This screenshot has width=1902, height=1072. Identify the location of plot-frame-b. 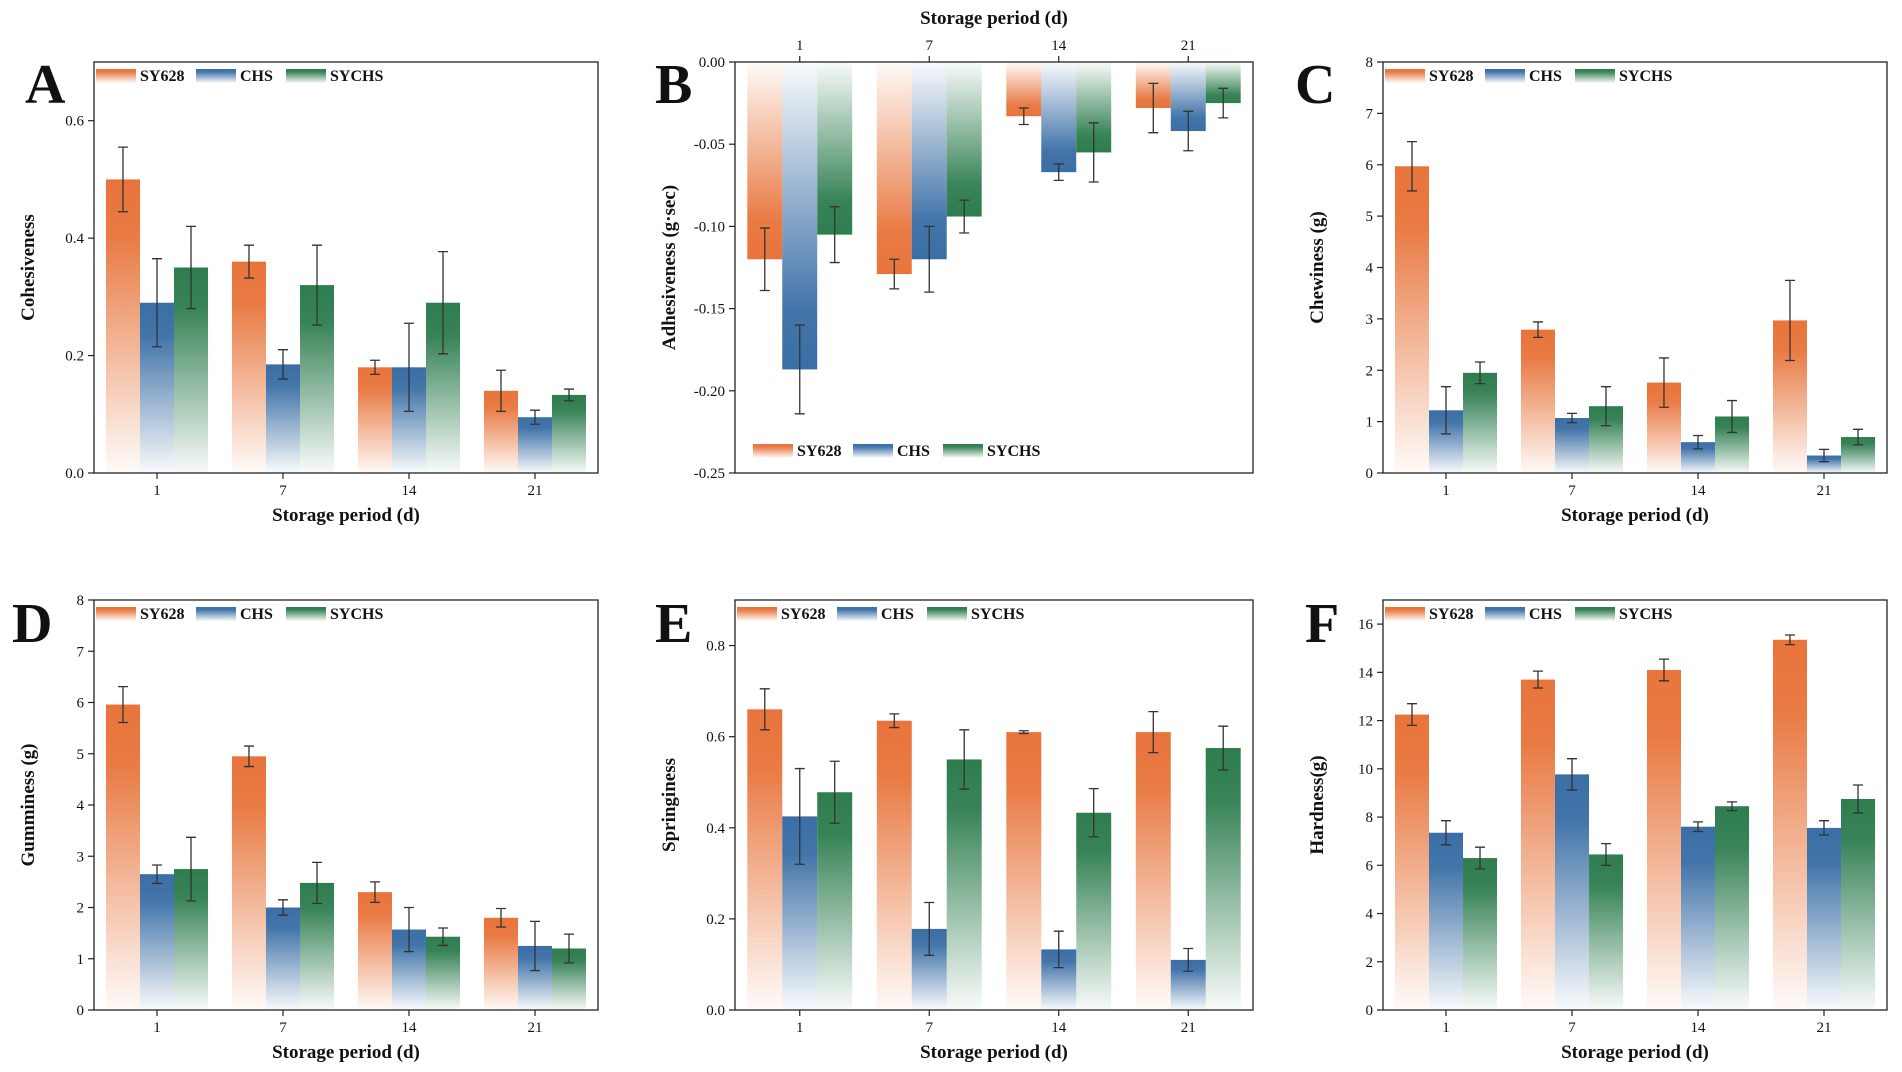
(994, 267).